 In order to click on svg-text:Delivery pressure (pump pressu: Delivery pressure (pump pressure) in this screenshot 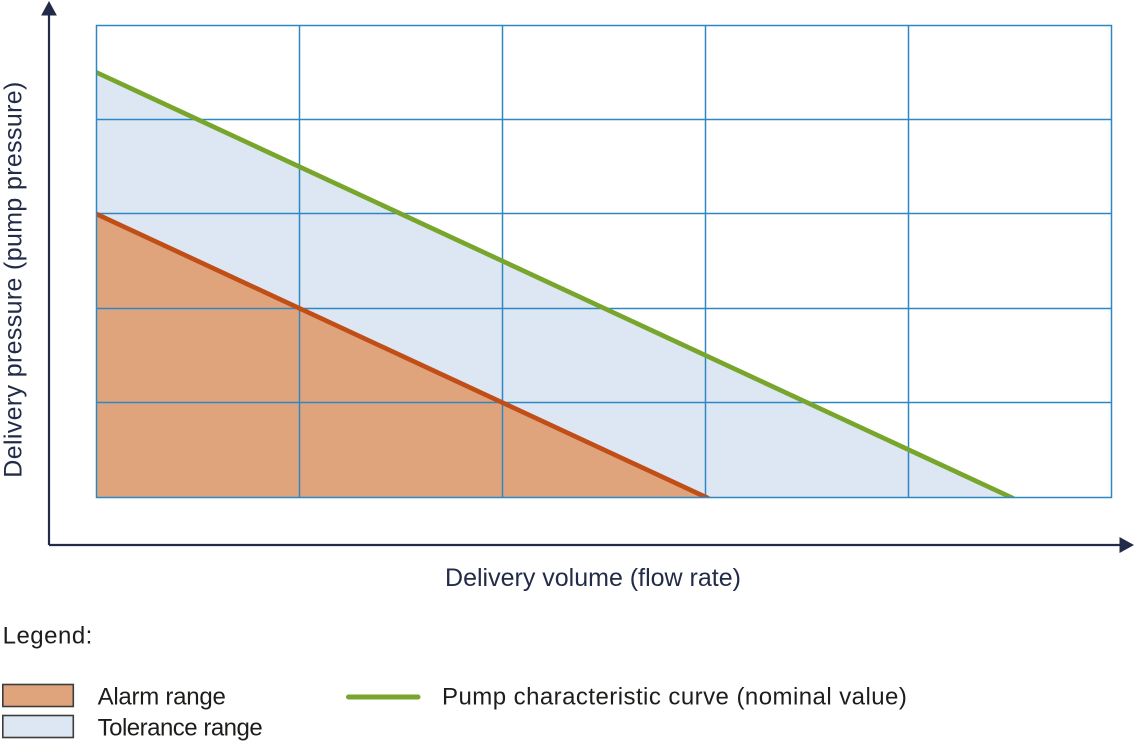, I will do `click(13, 279)`.